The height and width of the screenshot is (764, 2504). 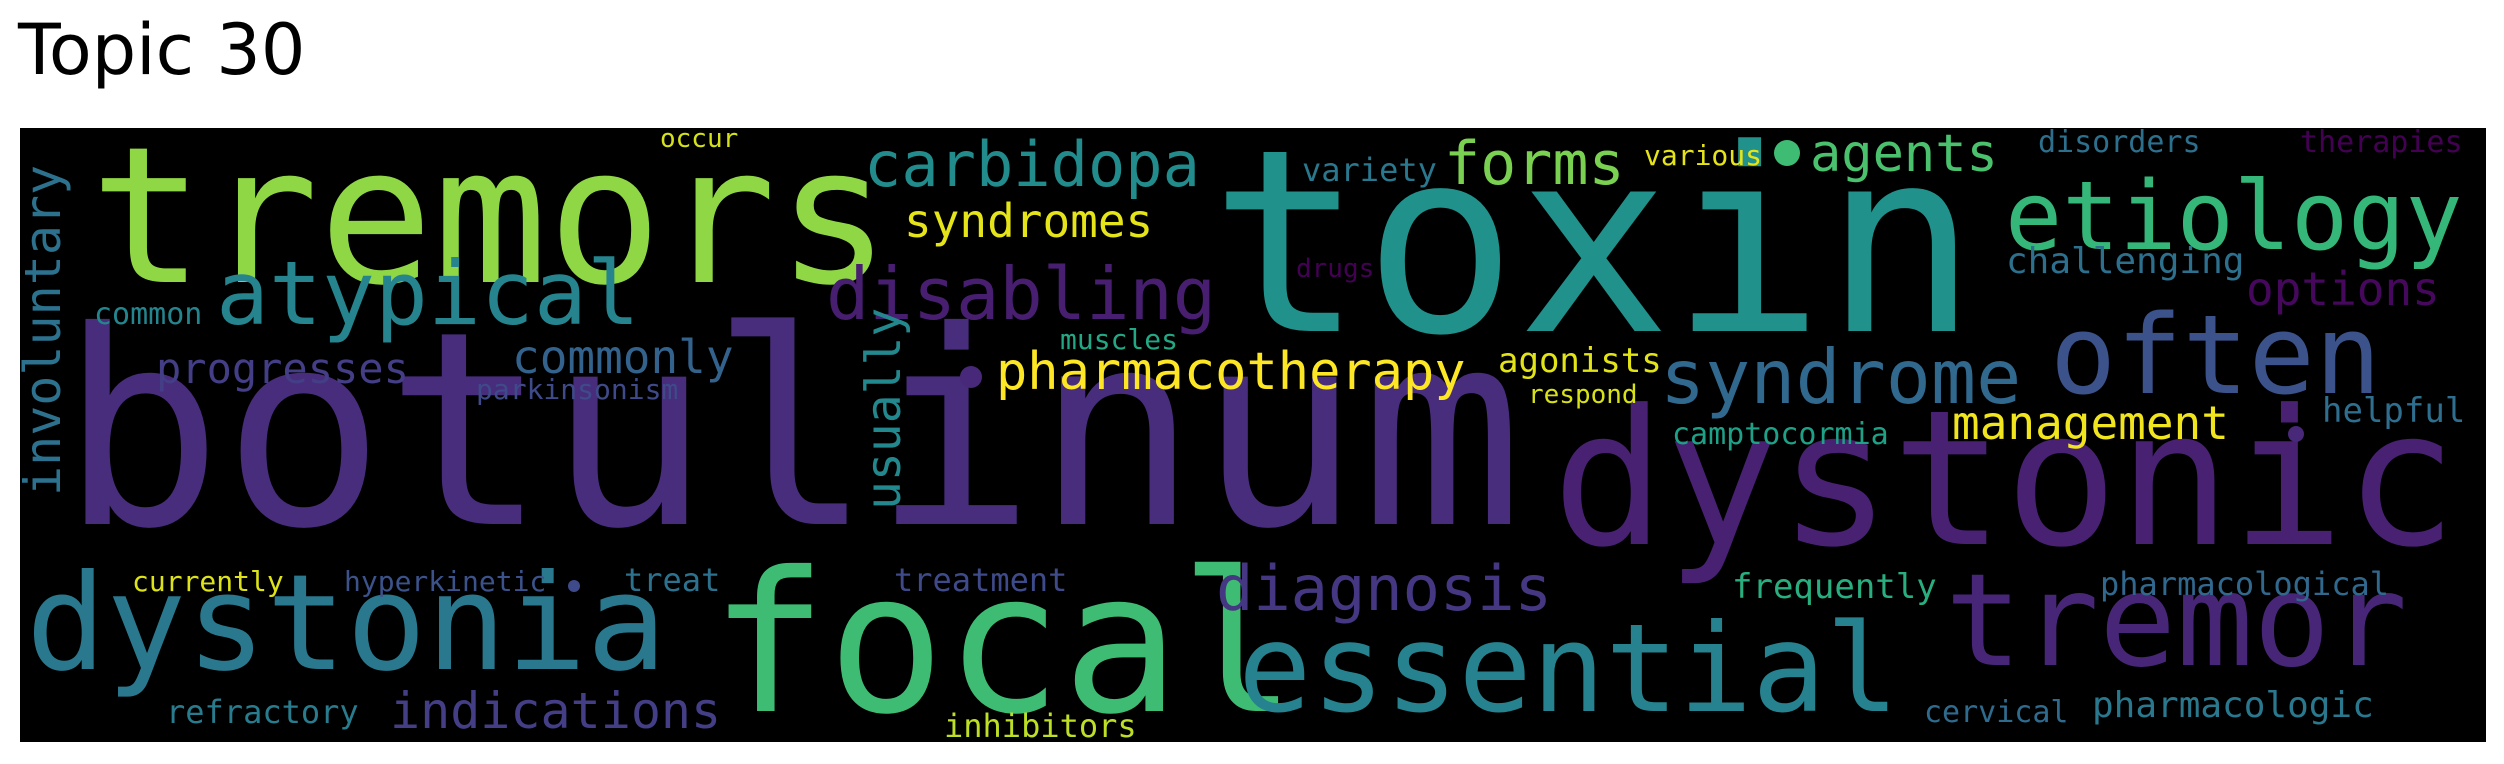 I want to click on word-essential: essential, so click(x=1569, y=669).